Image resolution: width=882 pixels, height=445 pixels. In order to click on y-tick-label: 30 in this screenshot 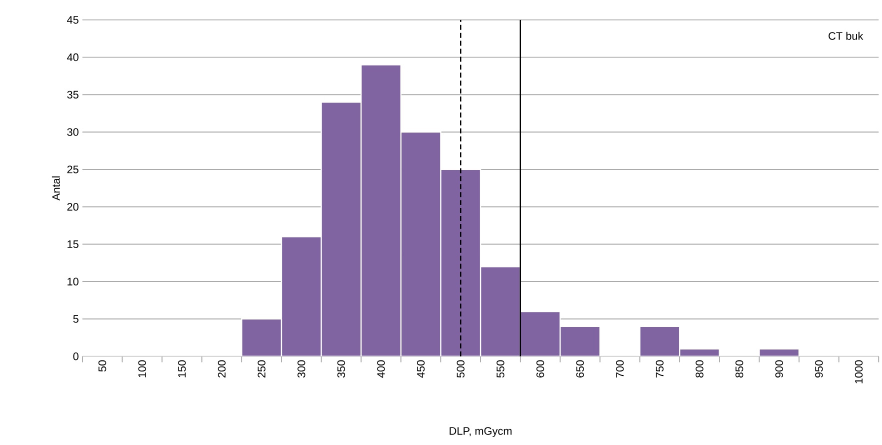, I will do `click(72, 132)`.